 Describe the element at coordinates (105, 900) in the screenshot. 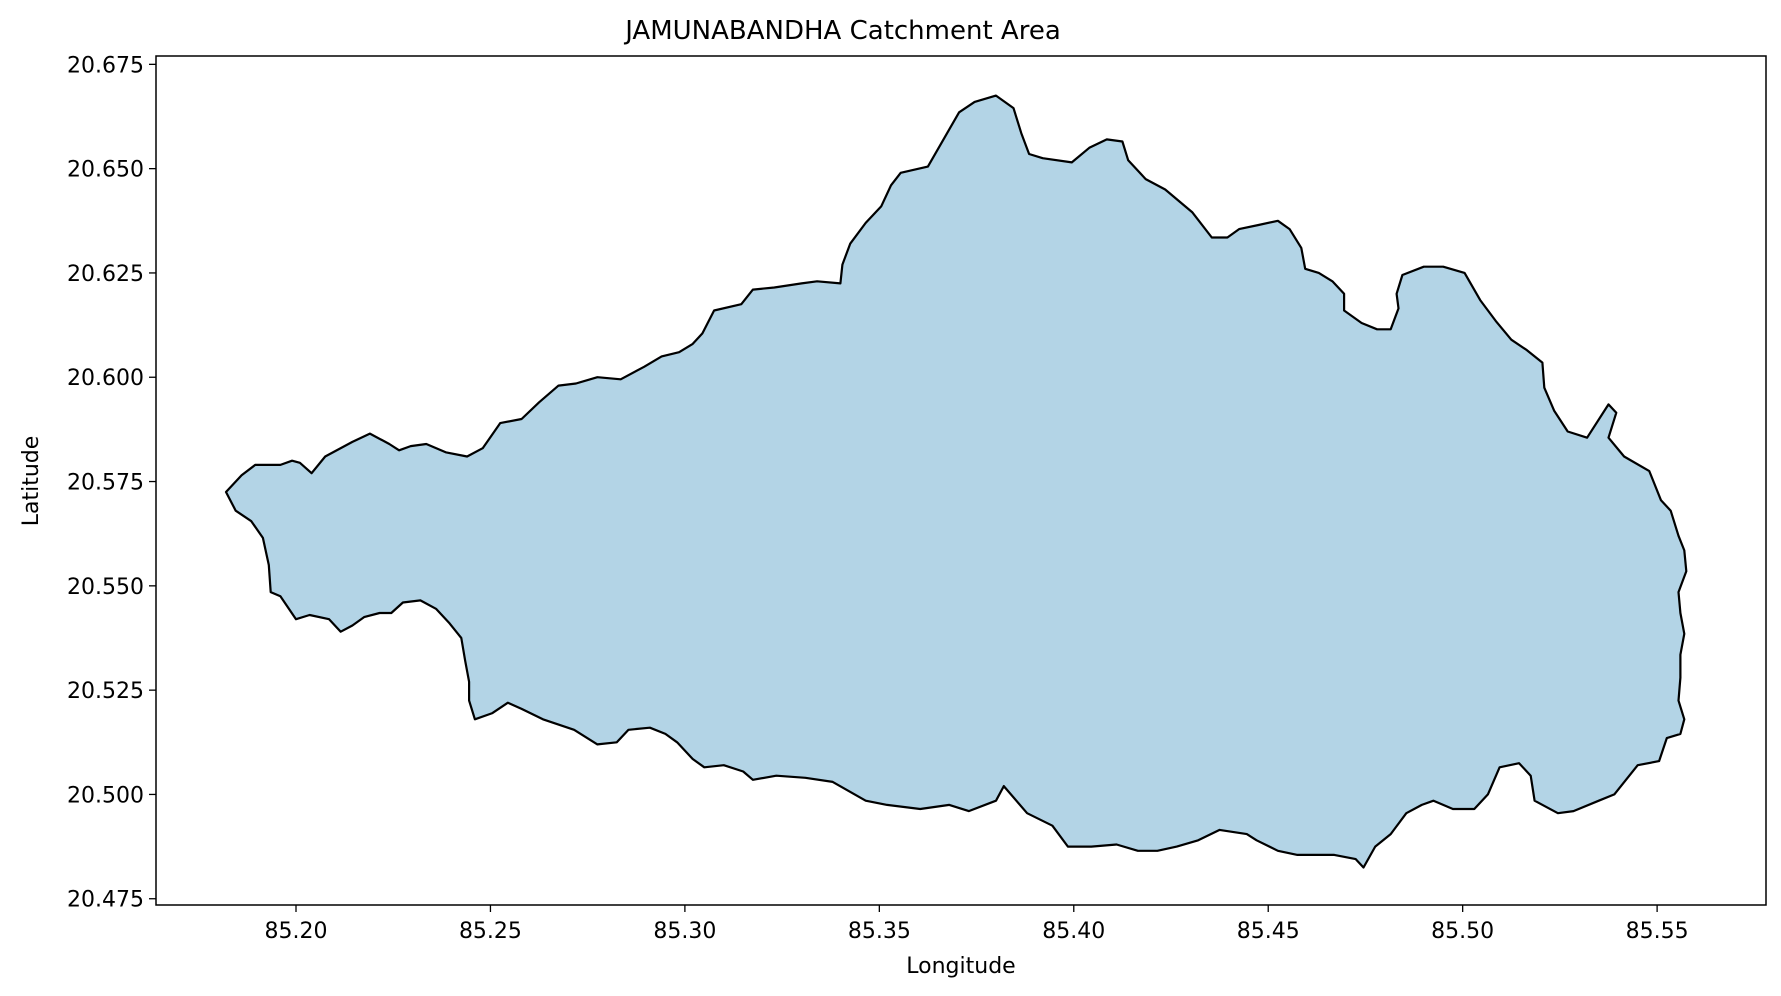

I see `y-tick-label: 20.475` at that location.